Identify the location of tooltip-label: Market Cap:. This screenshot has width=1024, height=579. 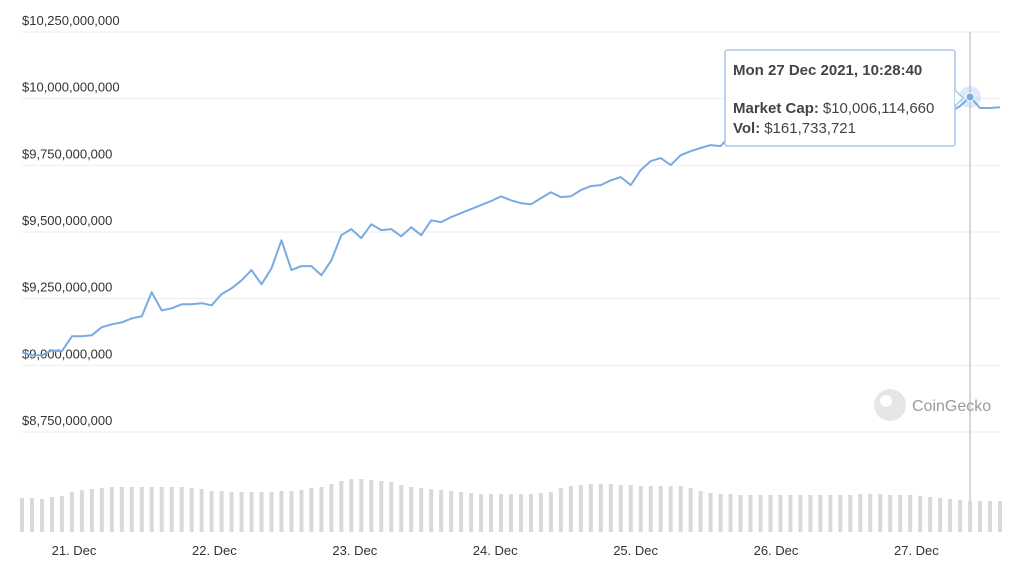
(776, 108).